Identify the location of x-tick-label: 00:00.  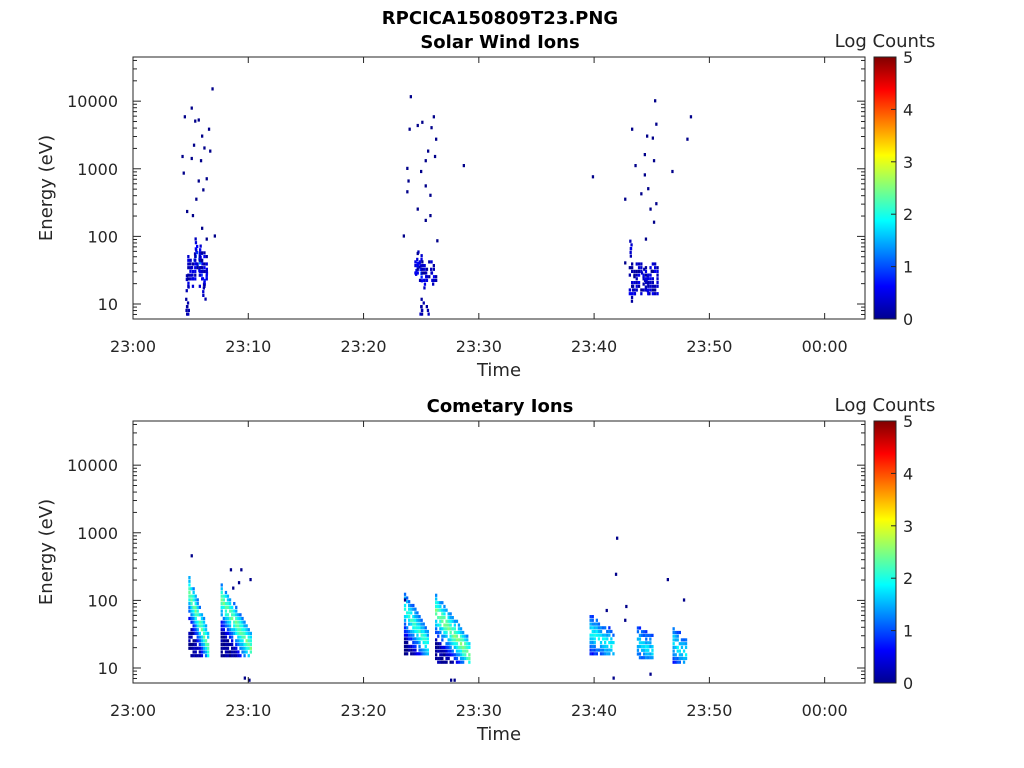
(825, 710).